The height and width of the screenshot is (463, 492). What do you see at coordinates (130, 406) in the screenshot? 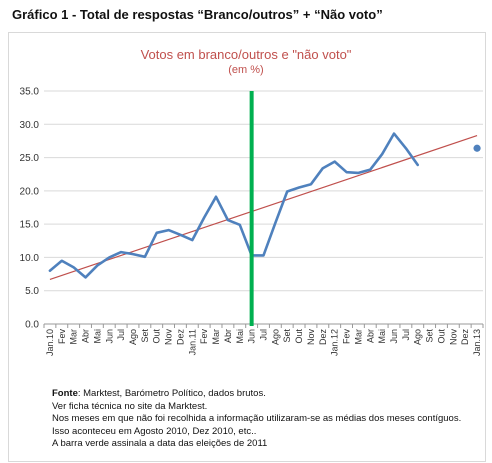
I see `note-line-1: Ver ficha técnica no site da Marktest.` at bounding box center [130, 406].